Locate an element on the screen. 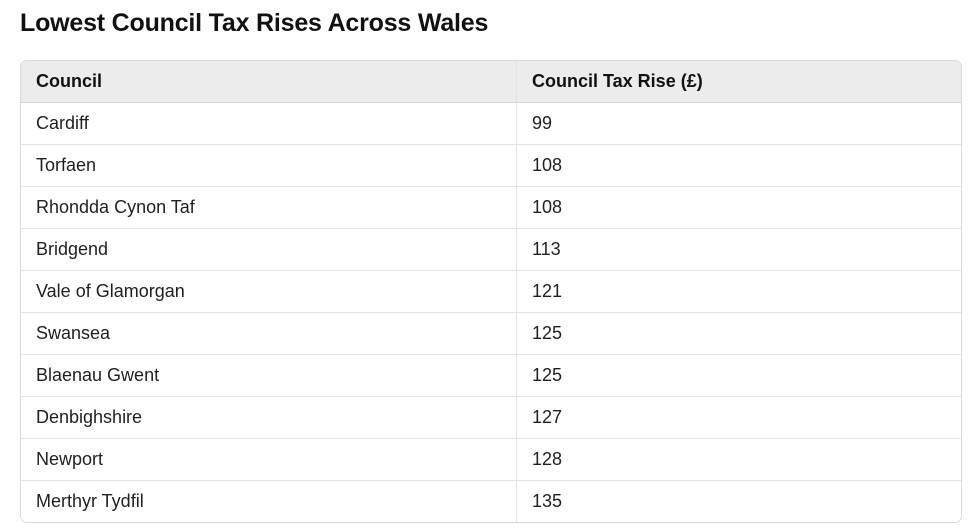  council-name-cell: Blaenau Gwent is located at coordinates (269, 375).